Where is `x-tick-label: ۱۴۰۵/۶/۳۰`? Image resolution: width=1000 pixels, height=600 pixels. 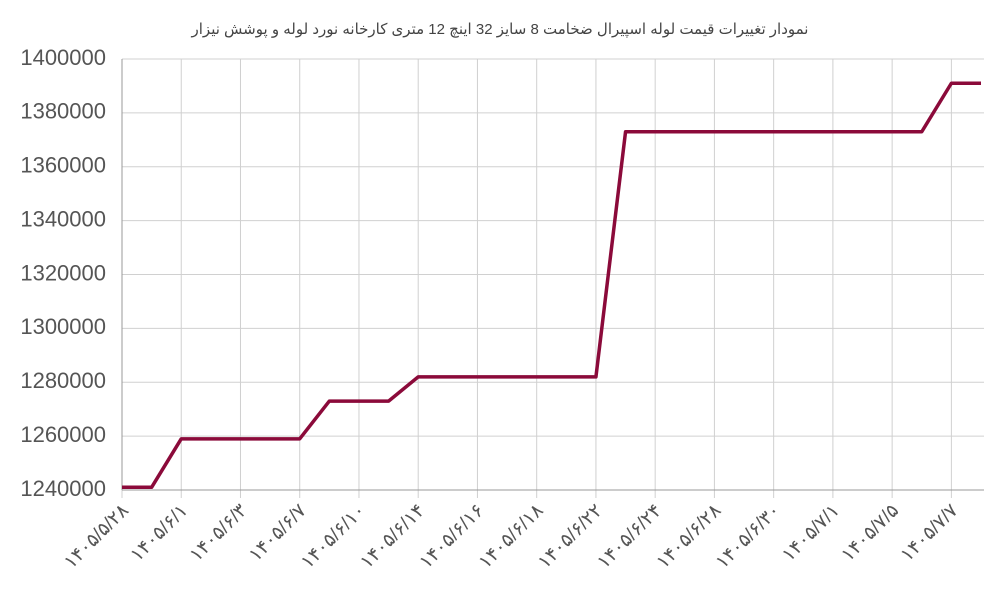
x-tick-label: ۱۴۰۵/۶/۳۰ is located at coordinates (748, 536).